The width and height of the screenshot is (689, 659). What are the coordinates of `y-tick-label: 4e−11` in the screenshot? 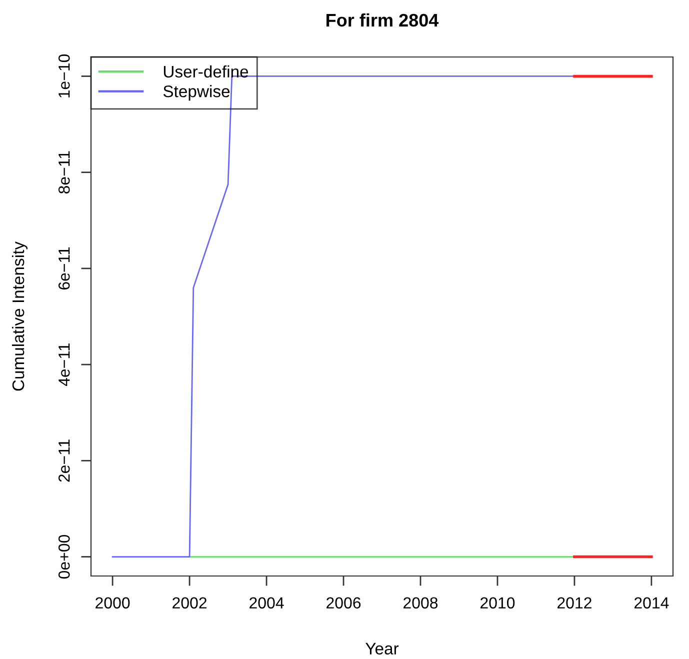 It's located at (64, 364).